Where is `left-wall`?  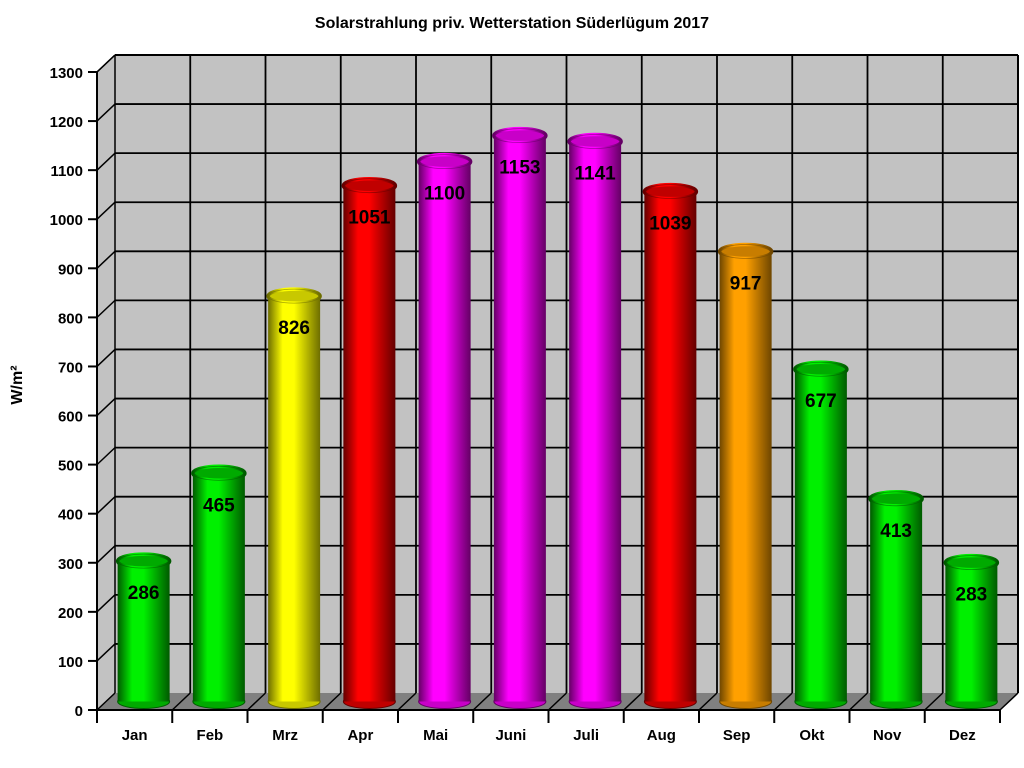
left-wall is located at coordinates (106, 382).